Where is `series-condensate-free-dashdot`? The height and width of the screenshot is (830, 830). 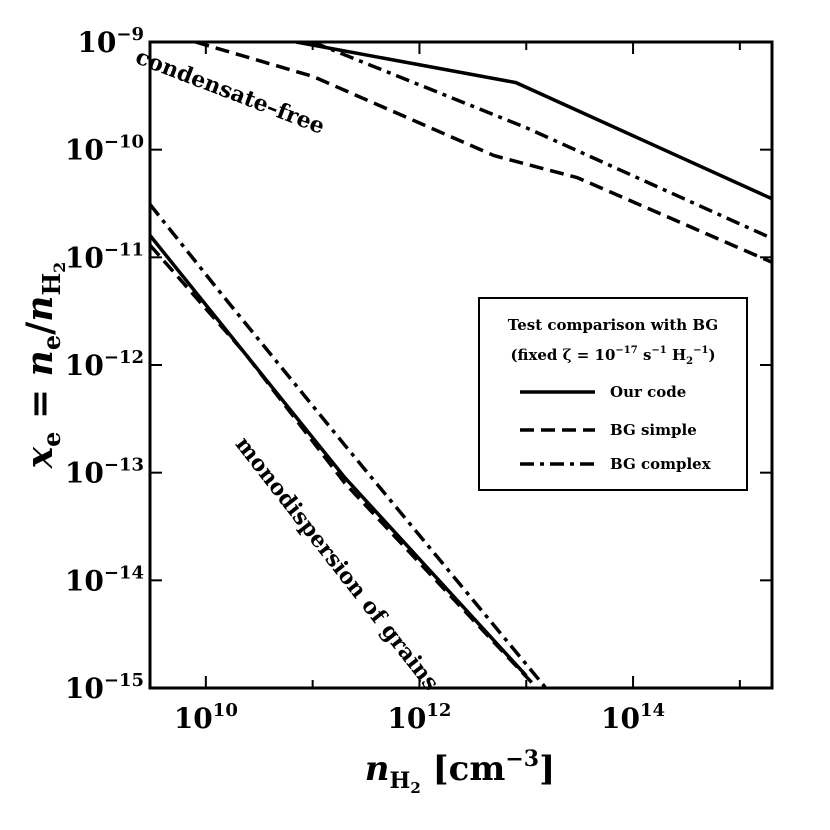 series-condensate-free-dashdot is located at coordinates (541, 141).